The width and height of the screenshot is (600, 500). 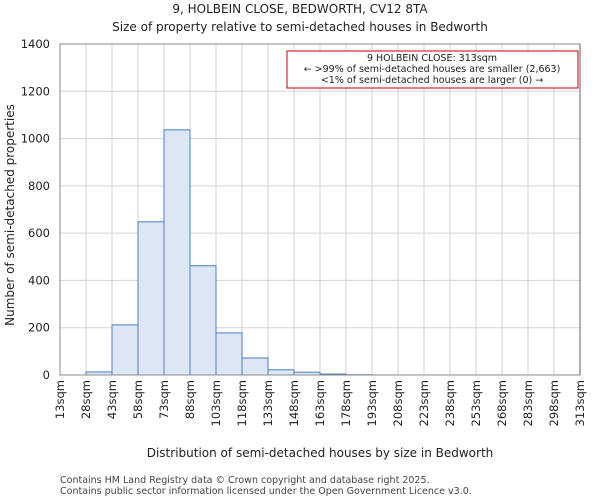 What do you see at coordinates (216, 403) in the screenshot?
I see `x-tick-label: 103sqm` at bounding box center [216, 403].